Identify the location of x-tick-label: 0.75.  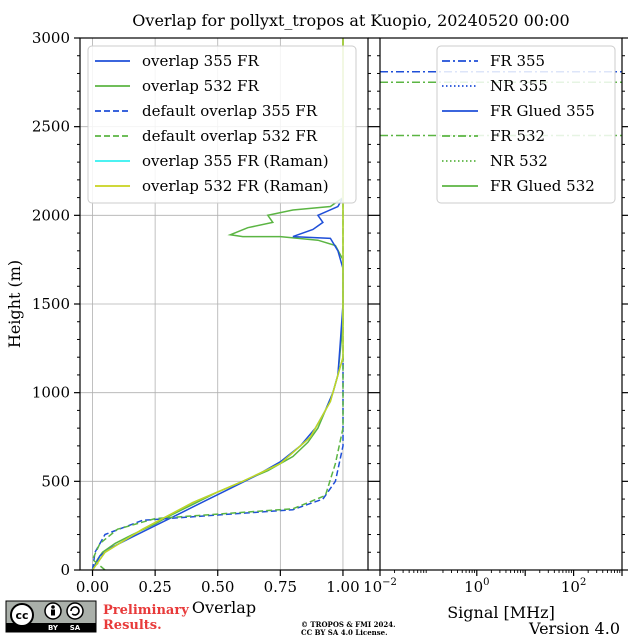
(280, 587).